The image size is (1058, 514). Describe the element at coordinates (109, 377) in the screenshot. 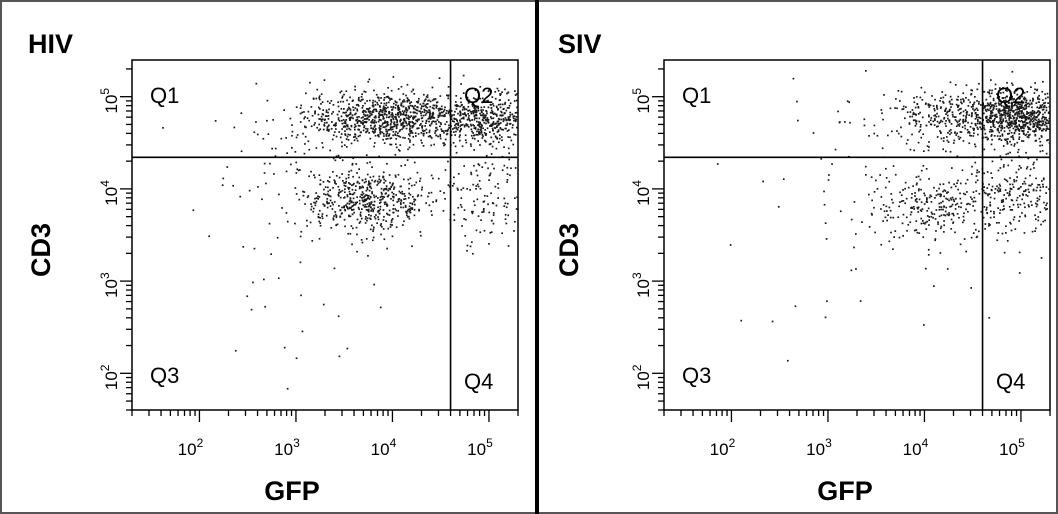

I see `y-tick-label: 102` at that location.